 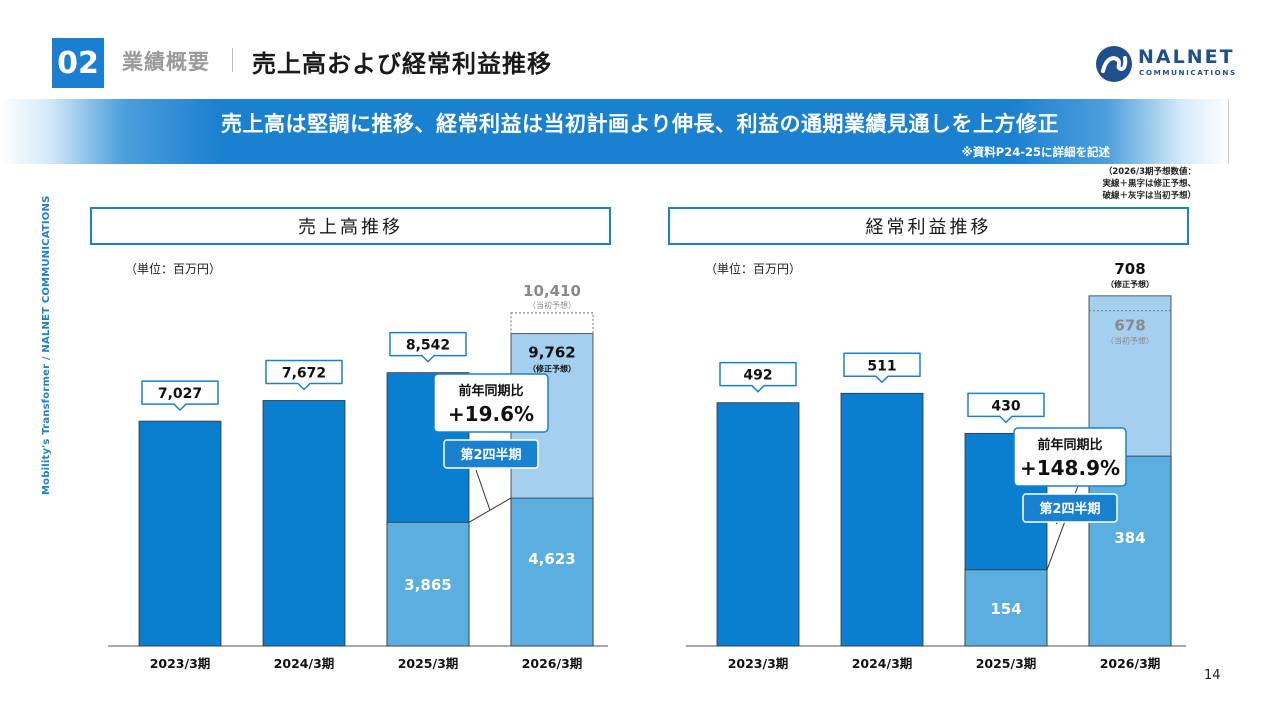 I want to click on forecast-legend-note: （2026/3期予想数値： 実線＋黒字は修正予想、 破線＋灰字は当初予想）, so click(x=1118, y=184).